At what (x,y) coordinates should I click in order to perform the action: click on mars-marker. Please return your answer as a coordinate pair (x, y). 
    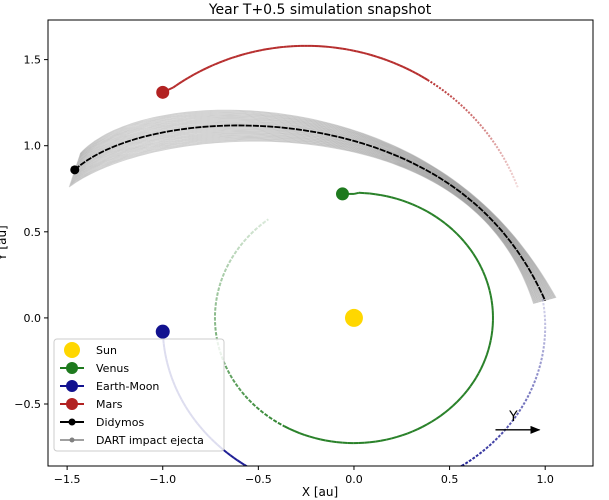
    Looking at the image, I should click on (163, 92).